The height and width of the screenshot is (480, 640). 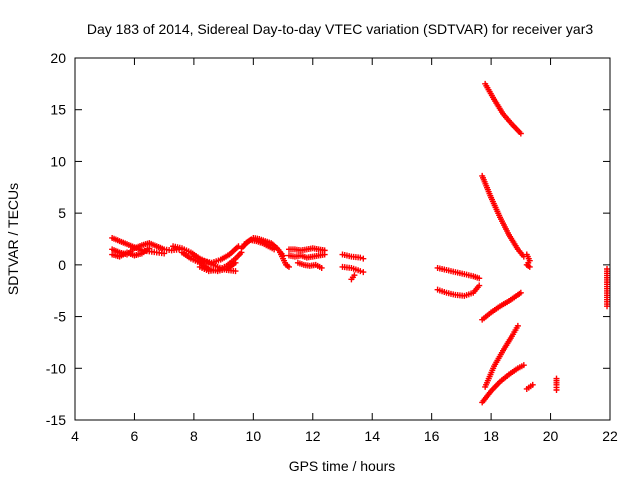 What do you see at coordinates (62, 213) in the screenshot?
I see `y-tick-label: 5` at bounding box center [62, 213].